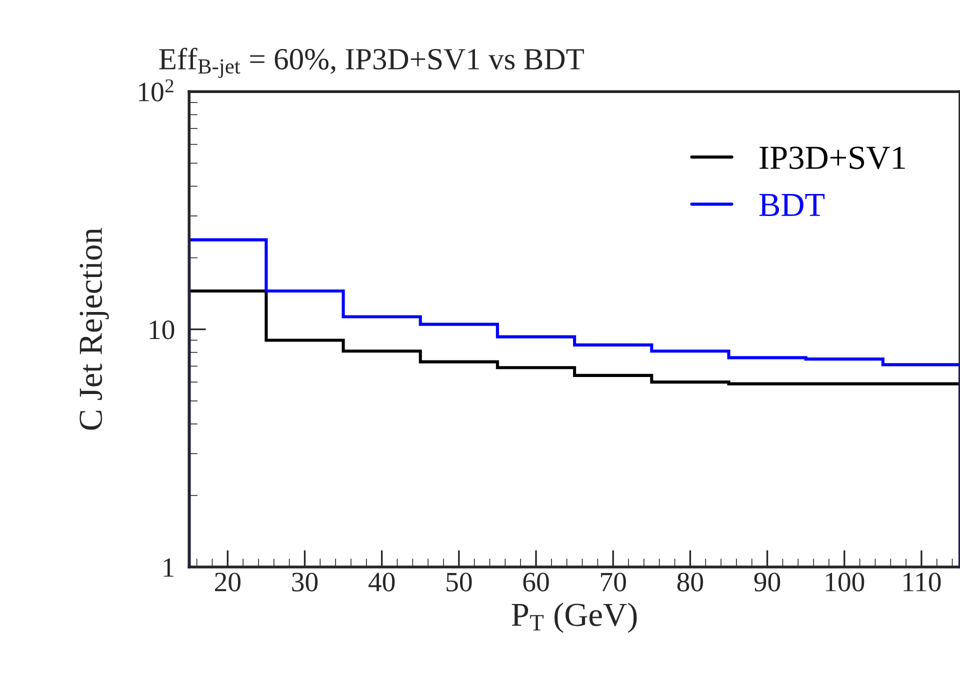 The height and width of the screenshot is (689, 960). I want to click on x-tick-label: 40, so click(381, 582).